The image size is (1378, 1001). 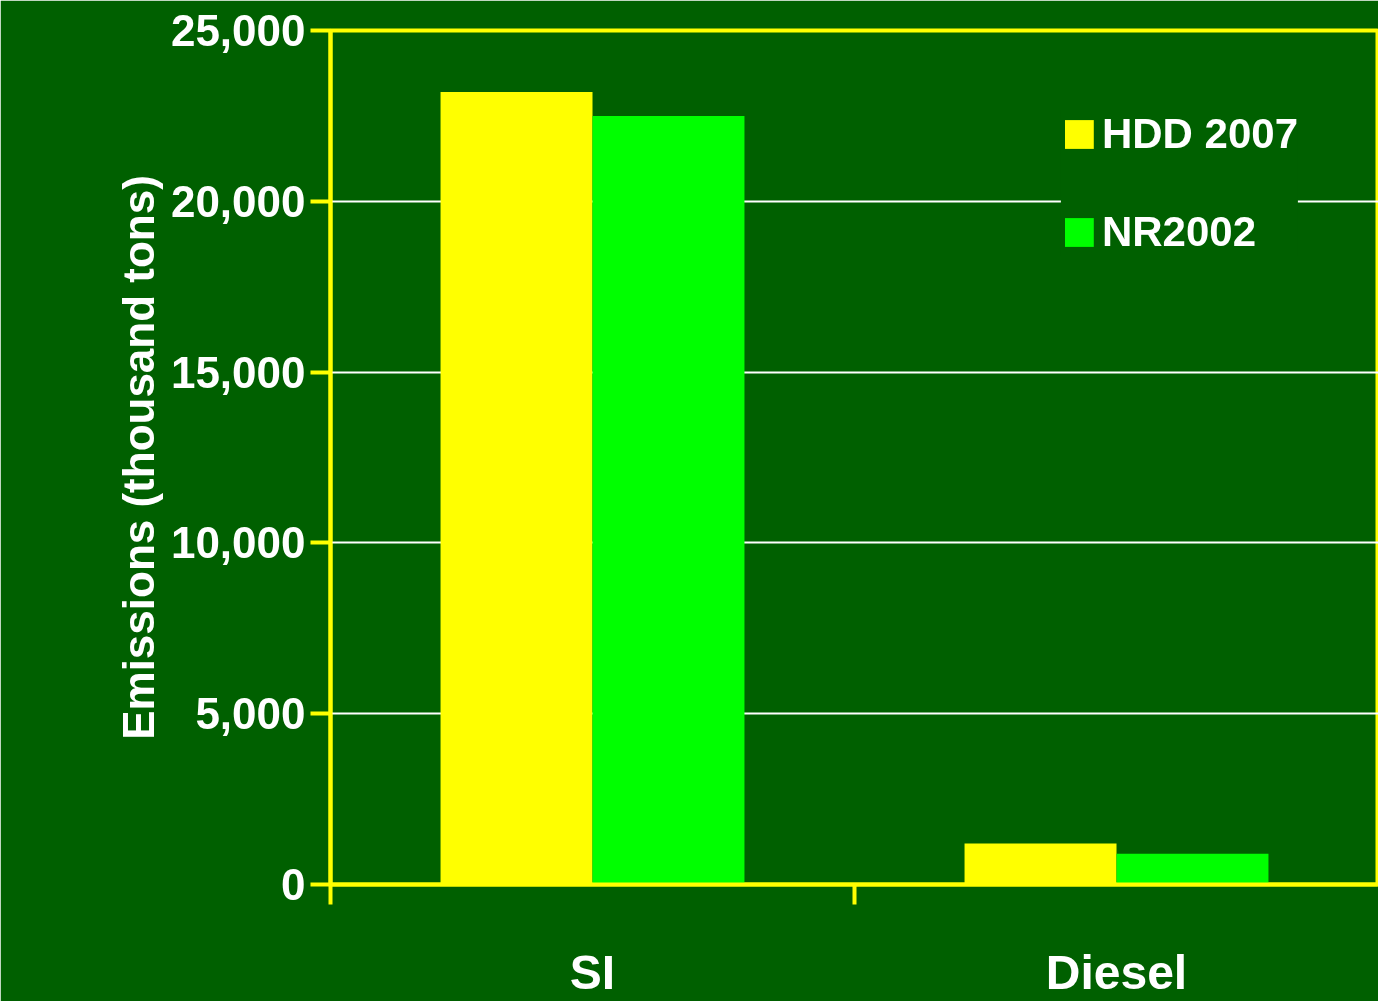 What do you see at coordinates (250, 714) in the screenshot?
I see `y-tick-label: 5,000` at bounding box center [250, 714].